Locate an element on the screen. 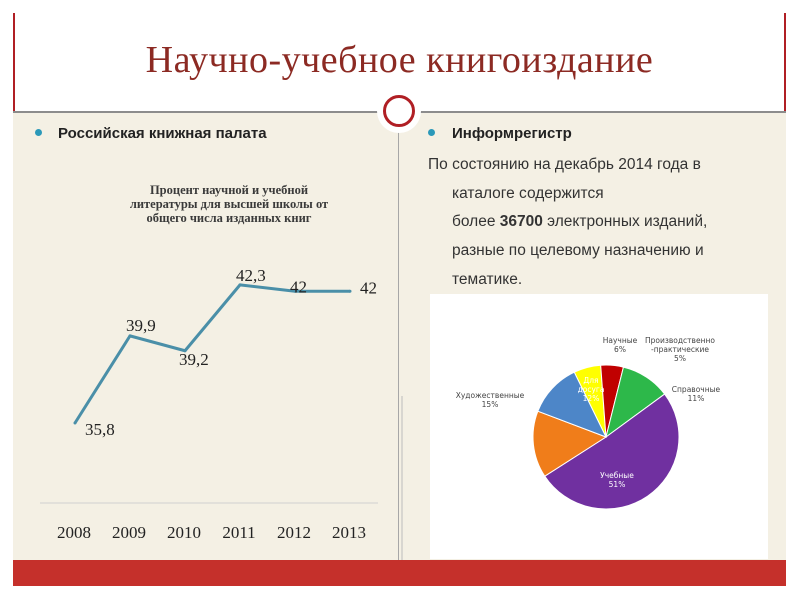  data-label: 35,8 is located at coordinates (100, 429).